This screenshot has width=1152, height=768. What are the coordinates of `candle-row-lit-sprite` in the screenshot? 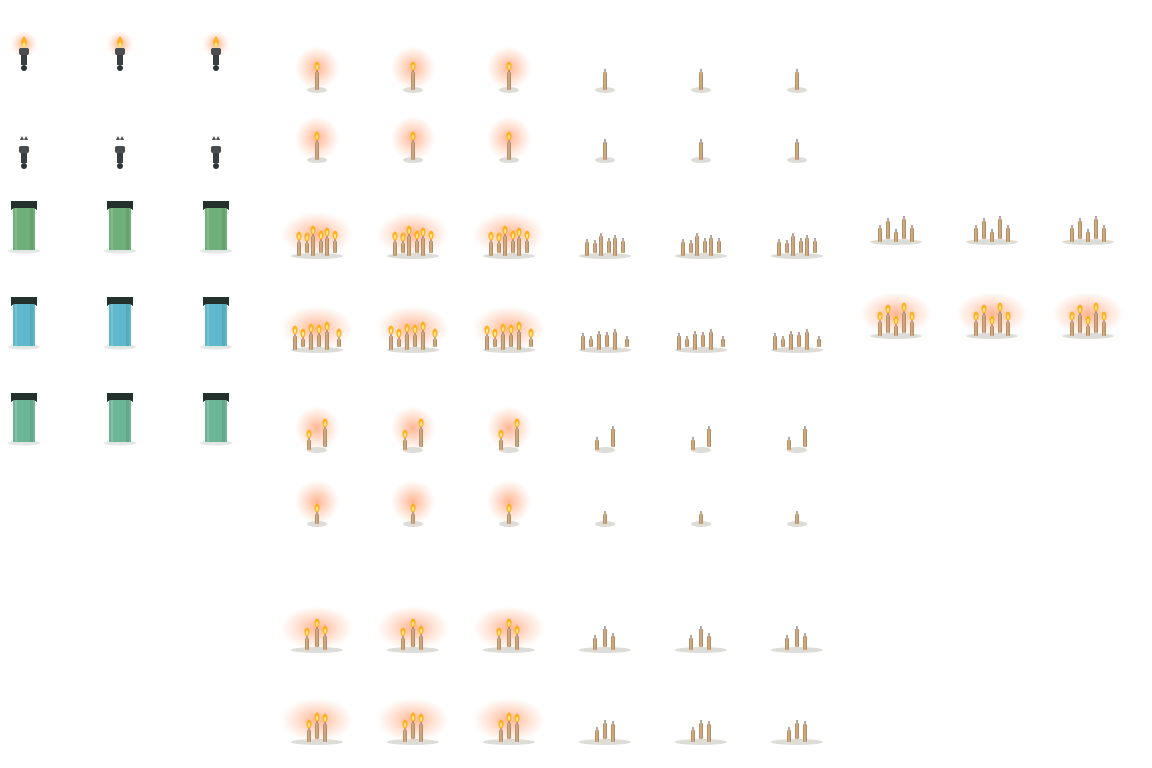 It's located at (509, 332).